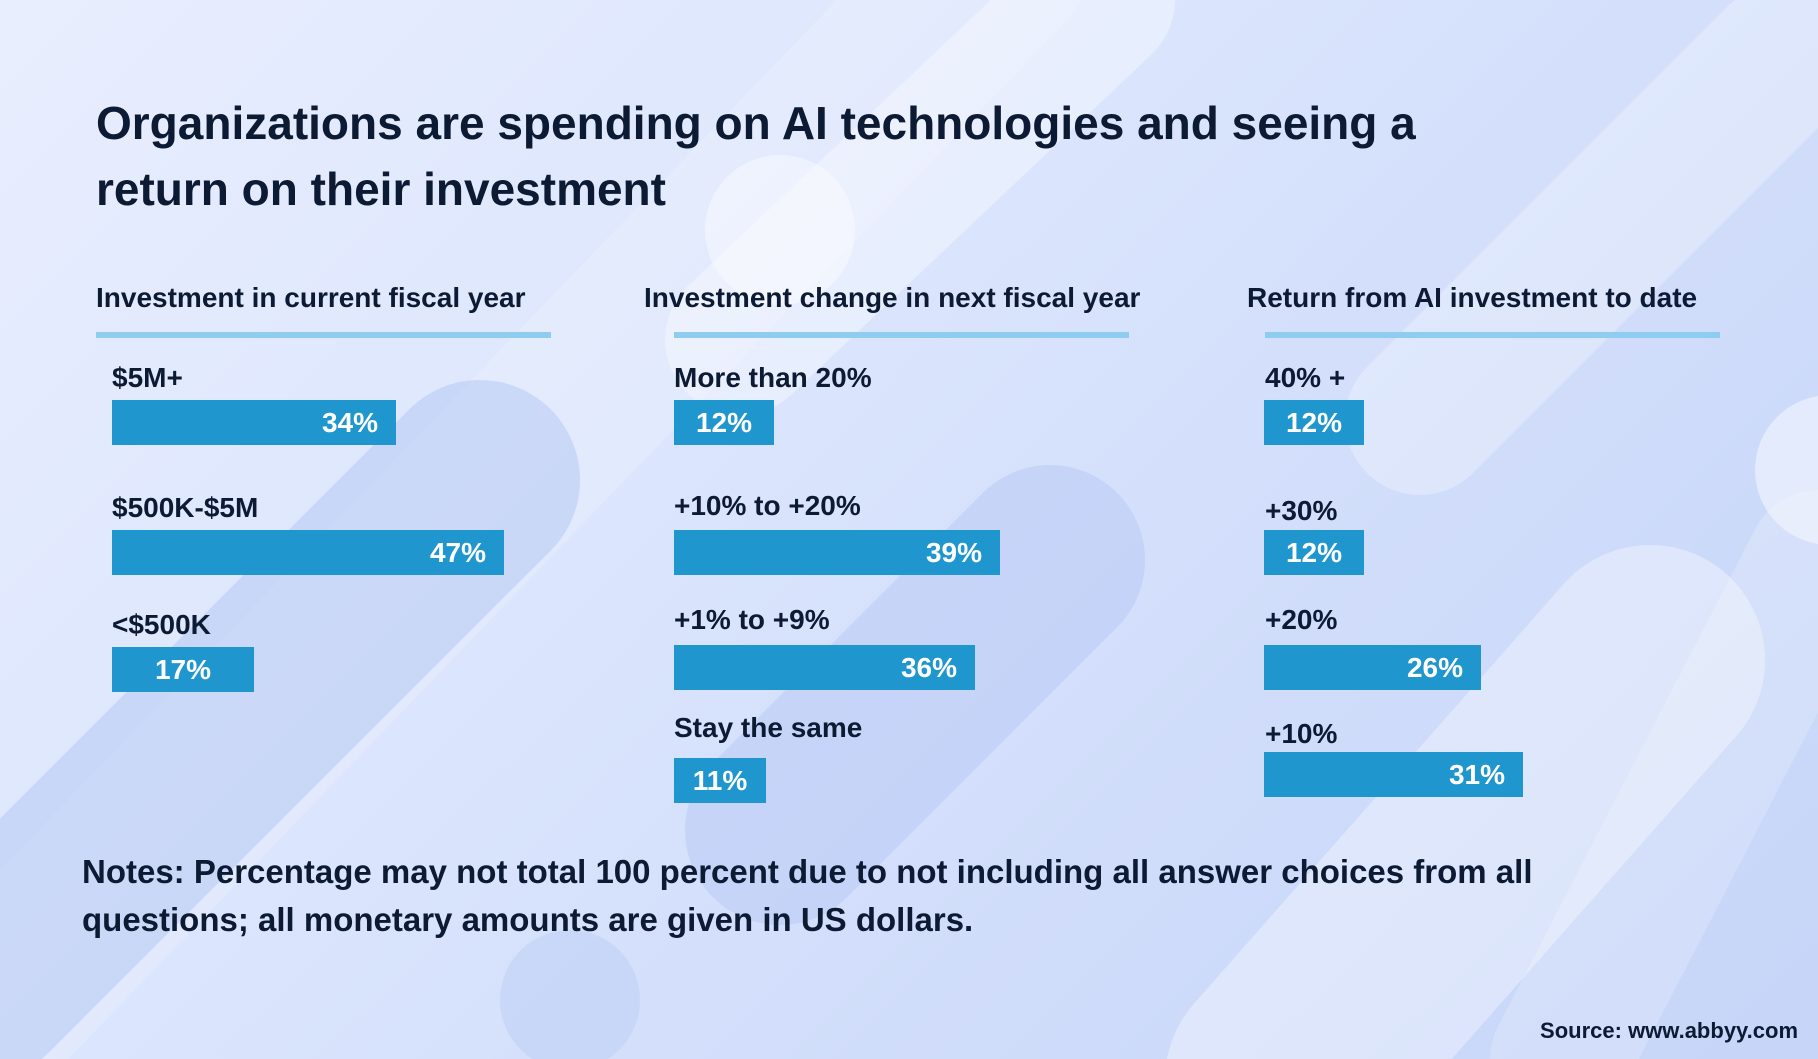  What do you see at coordinates (183, 669) in the screenshot?
I see `bar: 17%` at bounding box center [183, 669].